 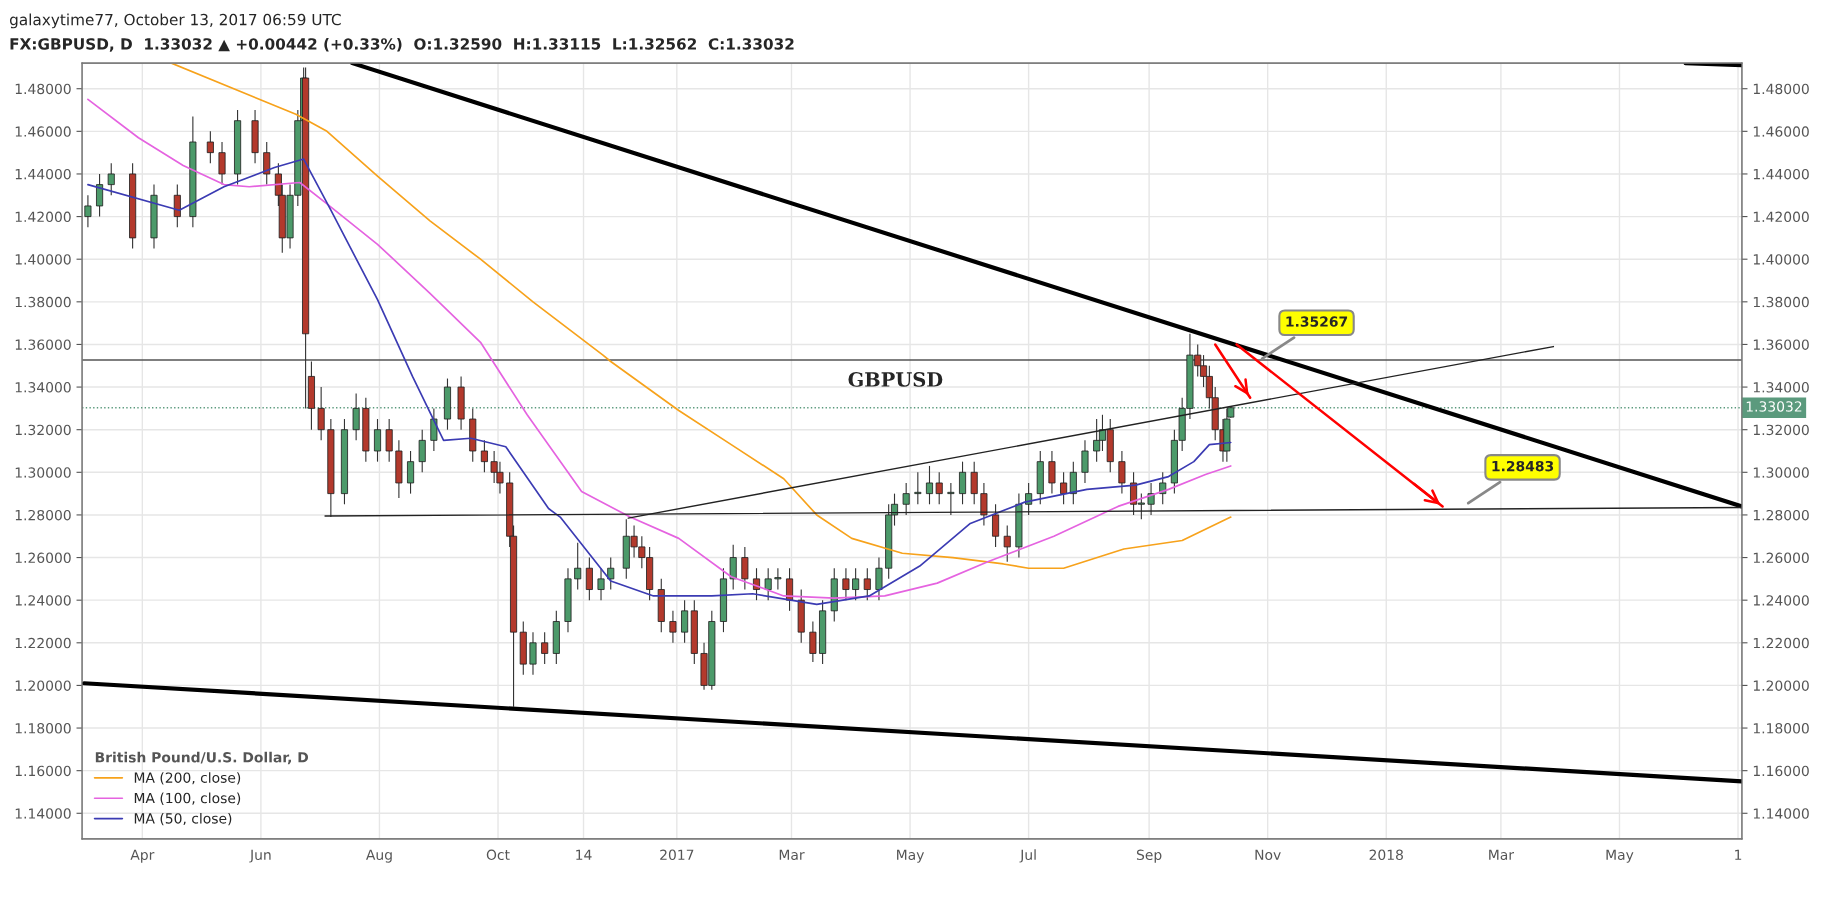 I want to click on y2-tick-label: 1.32000, so click(x=1781, y=430).